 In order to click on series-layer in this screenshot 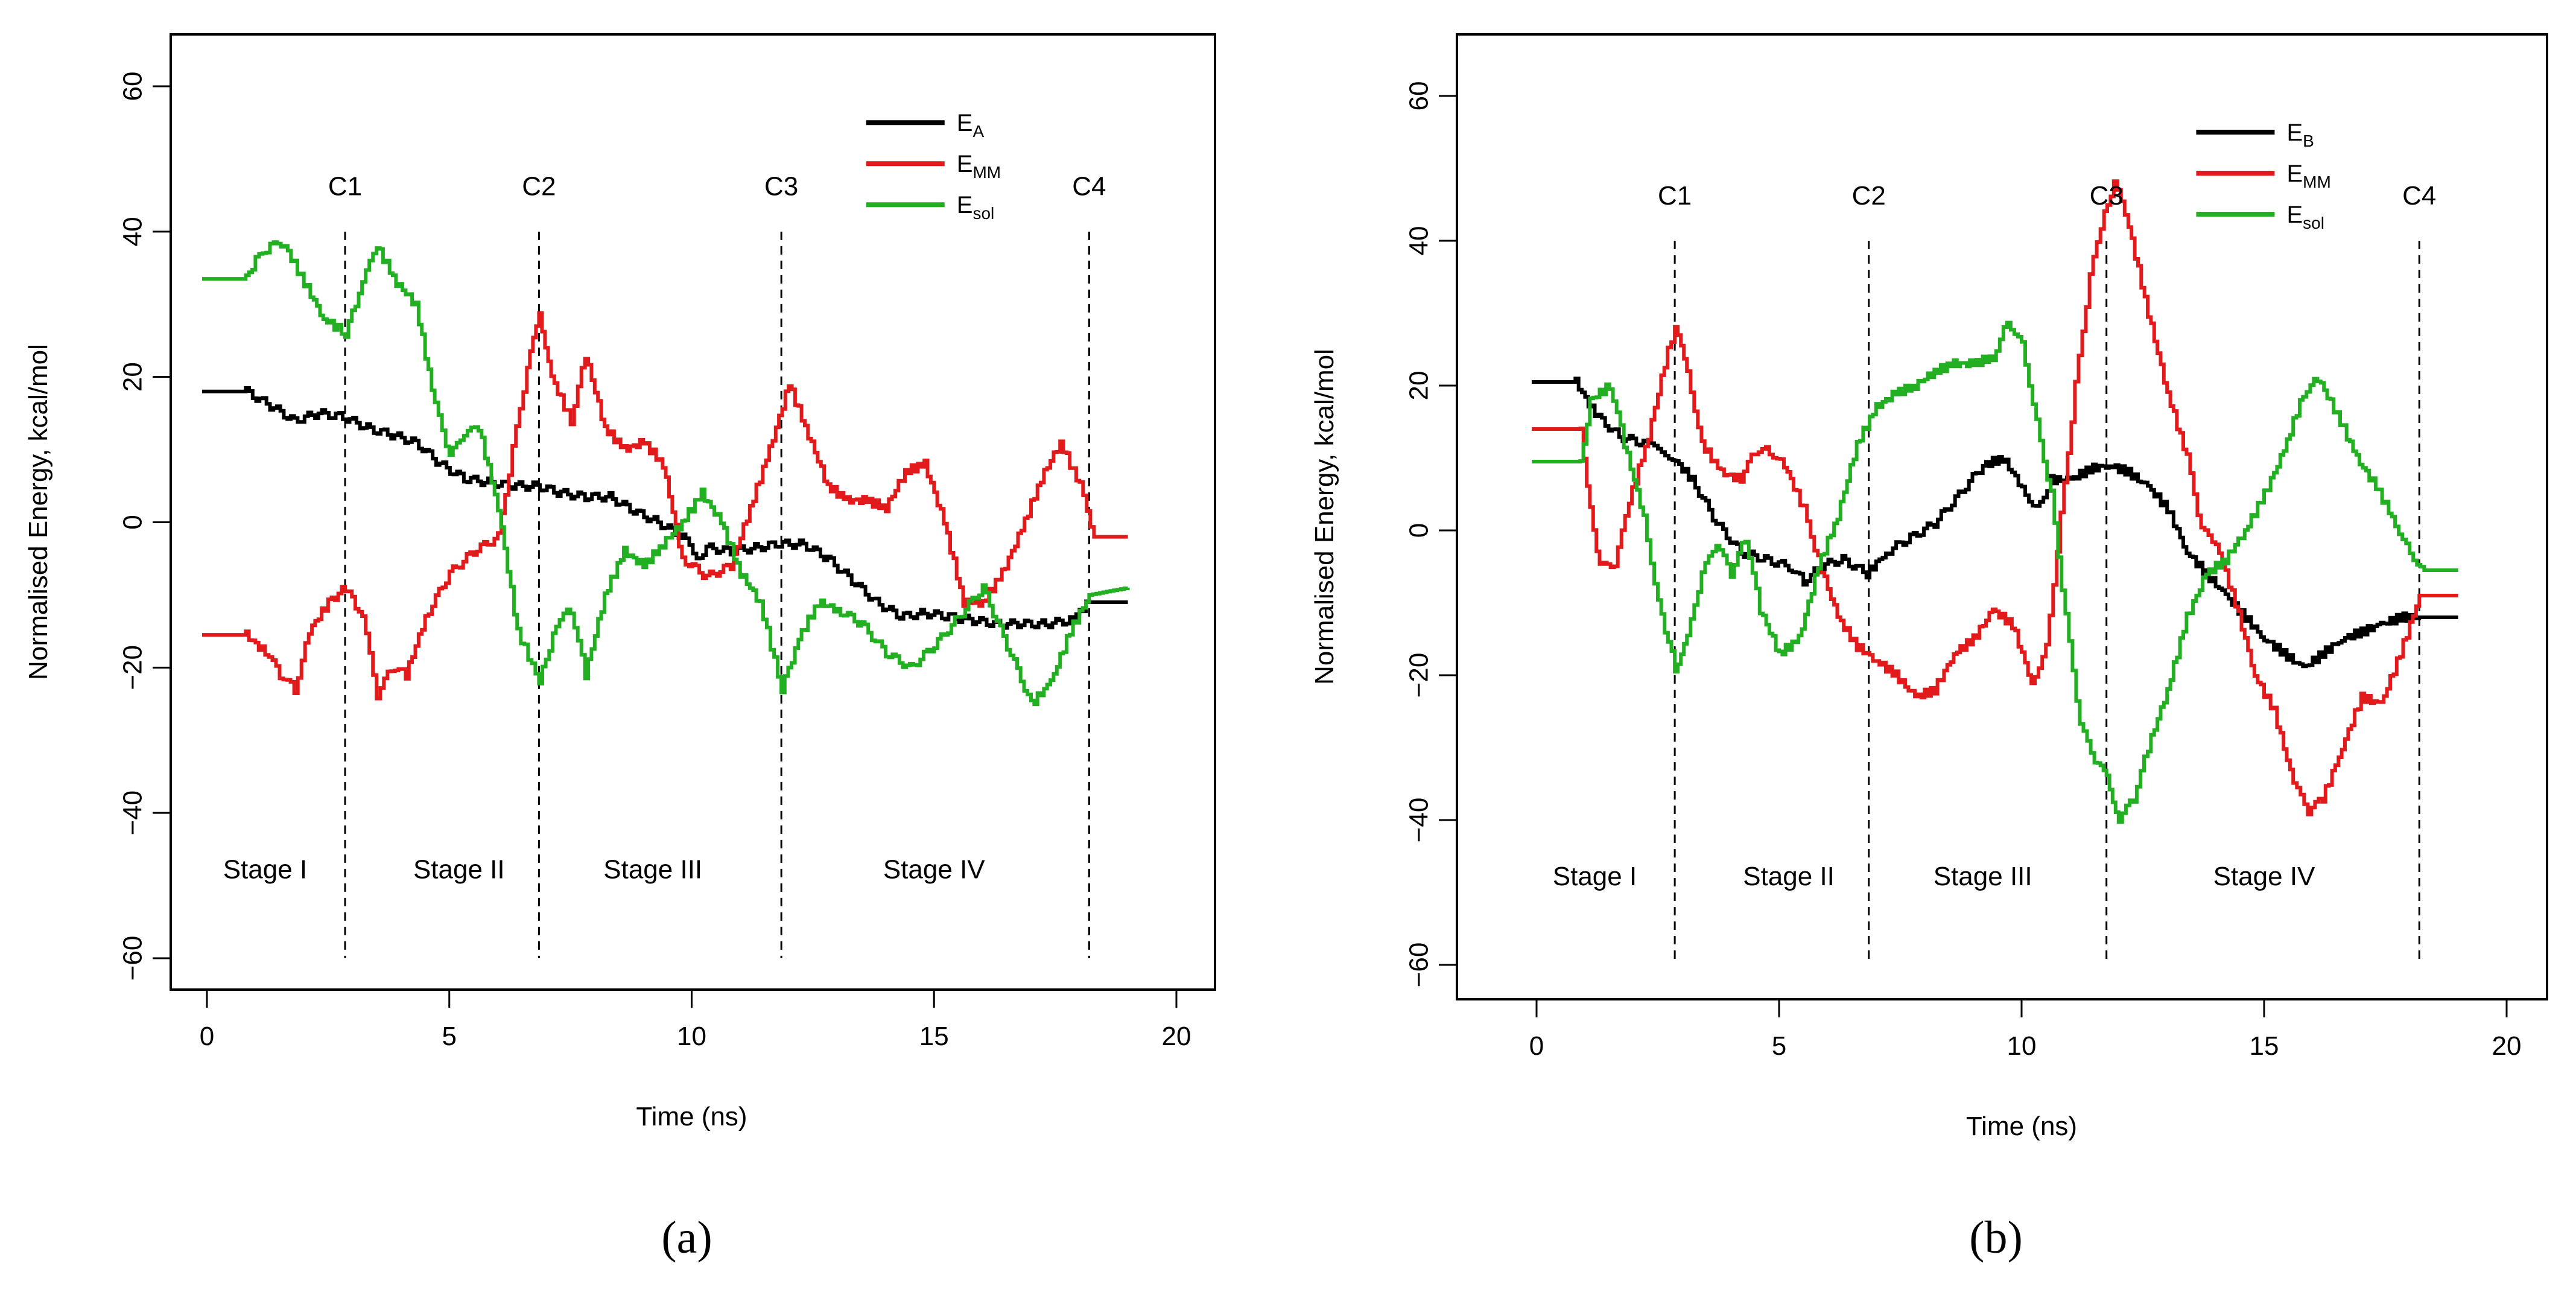, I will do `click(666, 473)`.